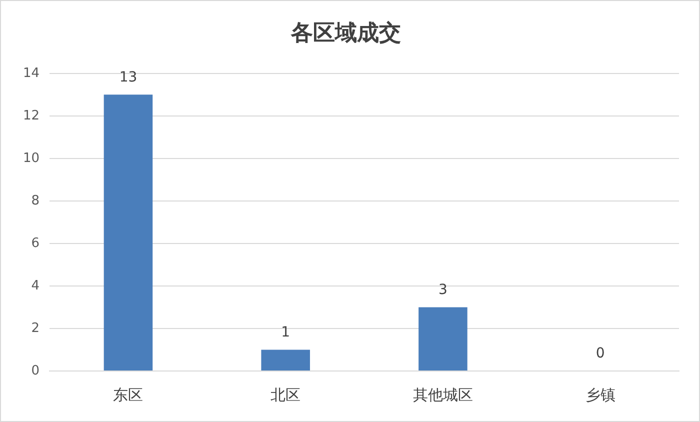  I want to click on y-tick-label: 10, so click(31, 158).